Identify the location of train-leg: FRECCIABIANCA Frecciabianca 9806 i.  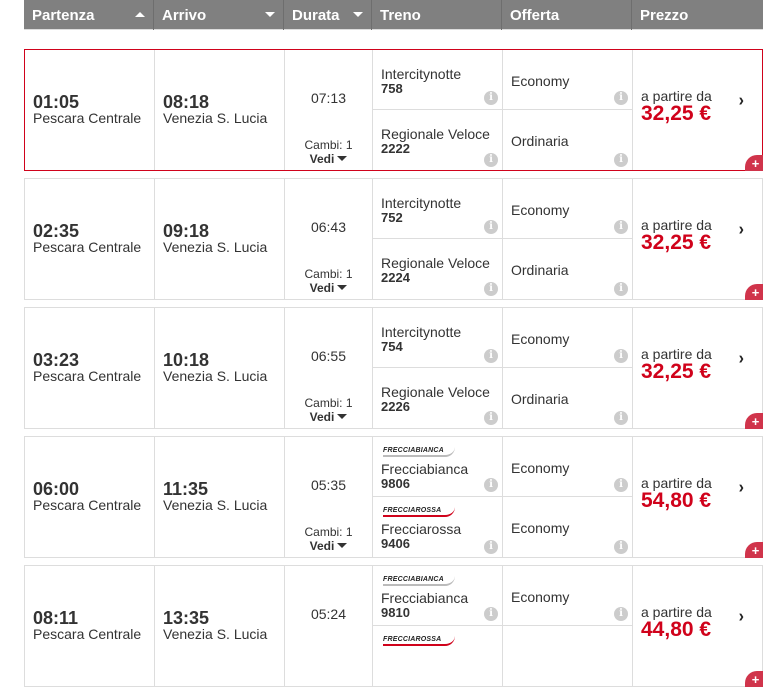
(437, 467).